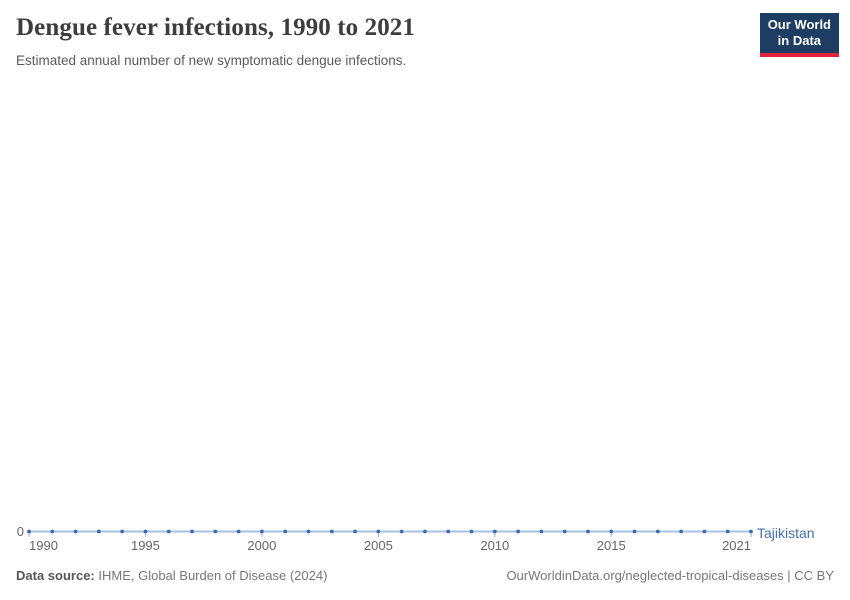  What do you see at coordinates (331, 531) in the screenshot?
I see `data-point-2003` at bounding box center [331, 531].